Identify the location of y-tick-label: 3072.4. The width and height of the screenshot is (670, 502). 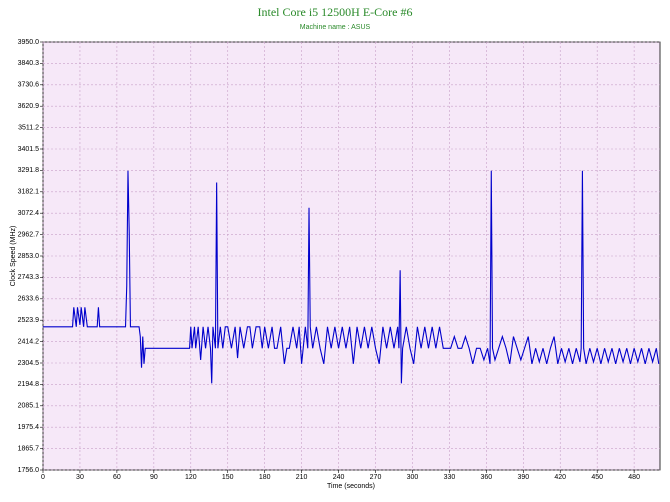
(29, 213).